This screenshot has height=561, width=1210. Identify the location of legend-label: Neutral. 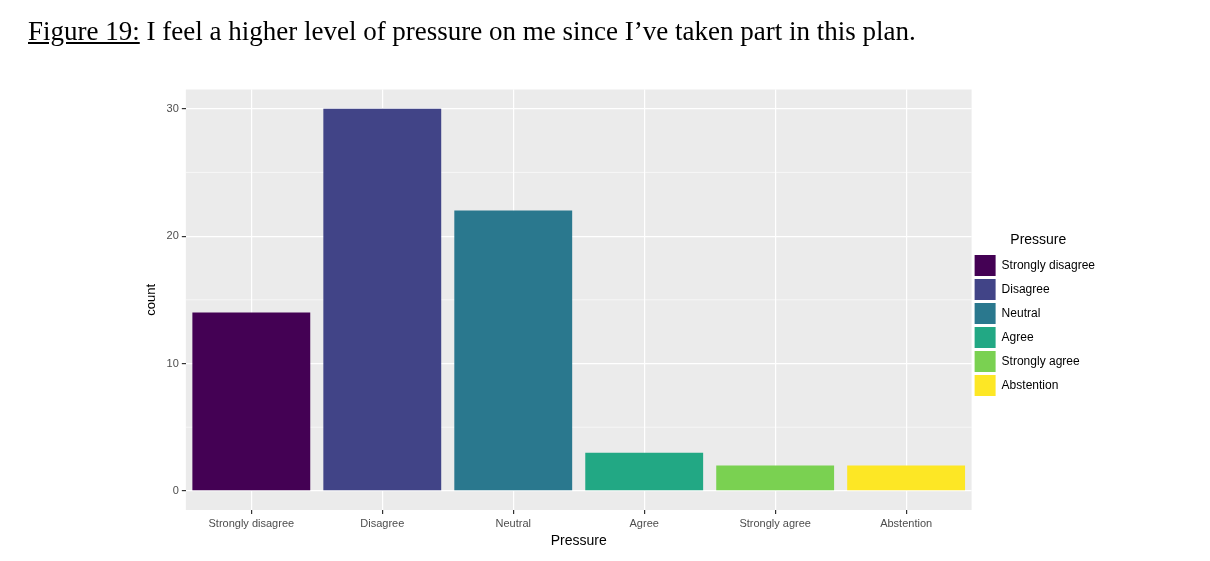
(1021, 312).